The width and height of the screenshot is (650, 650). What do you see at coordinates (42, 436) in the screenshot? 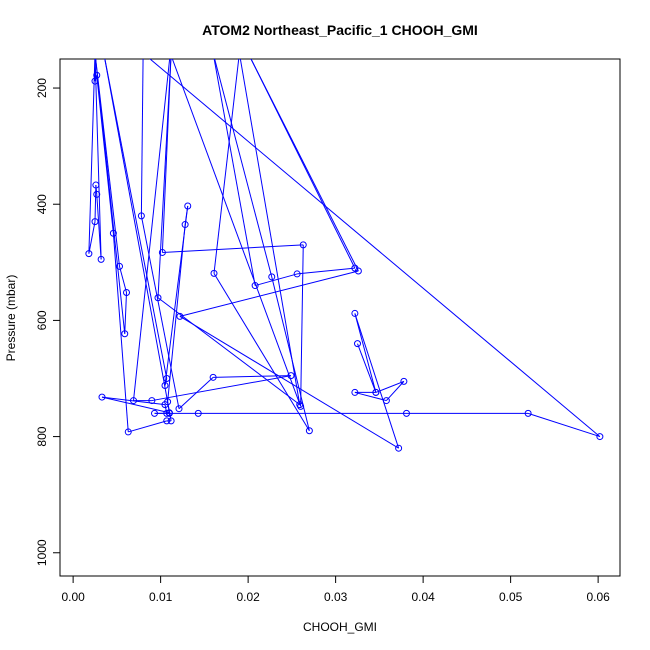
I see `y-tick-label: 800` at bounding box center [42, 436].